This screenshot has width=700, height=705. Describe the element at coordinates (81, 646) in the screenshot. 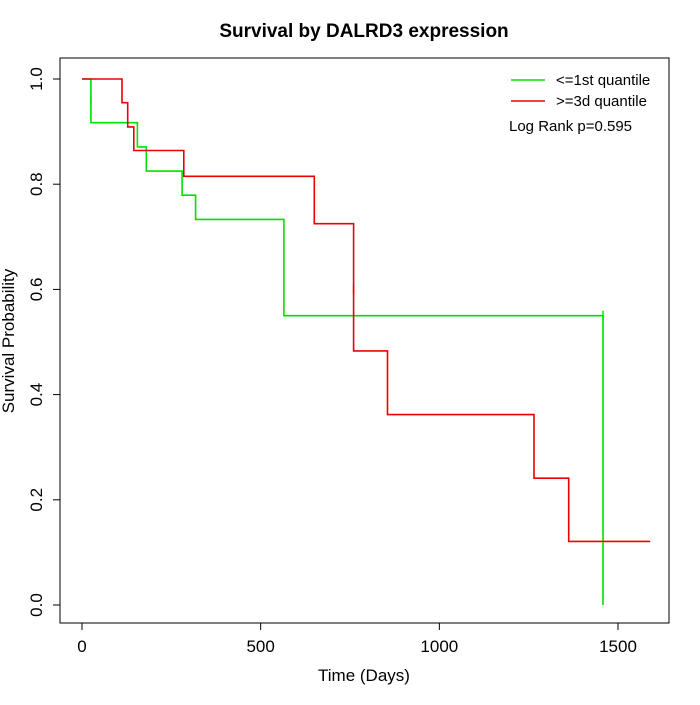

I see `x-tick-label: 0` at that location.